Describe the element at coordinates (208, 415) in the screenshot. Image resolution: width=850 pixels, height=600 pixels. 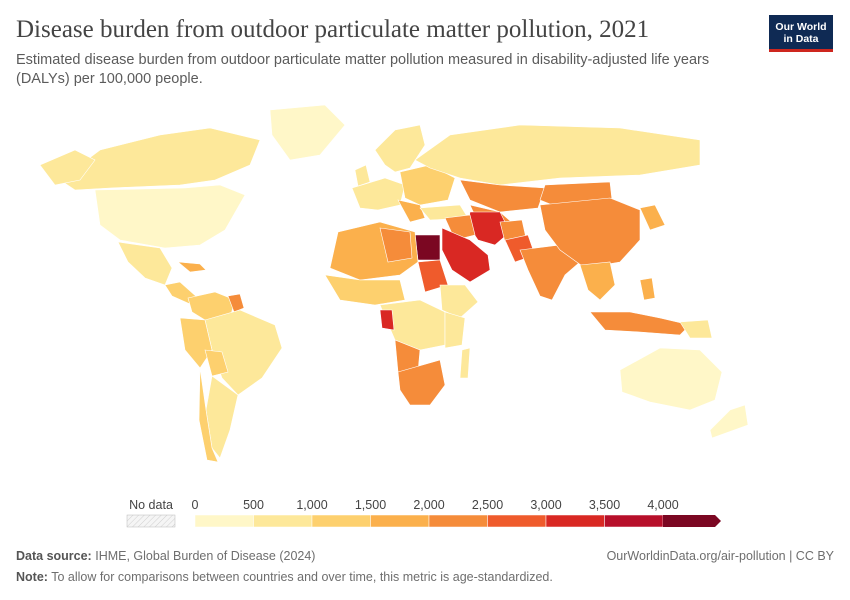
I see `region-chile` at that location.